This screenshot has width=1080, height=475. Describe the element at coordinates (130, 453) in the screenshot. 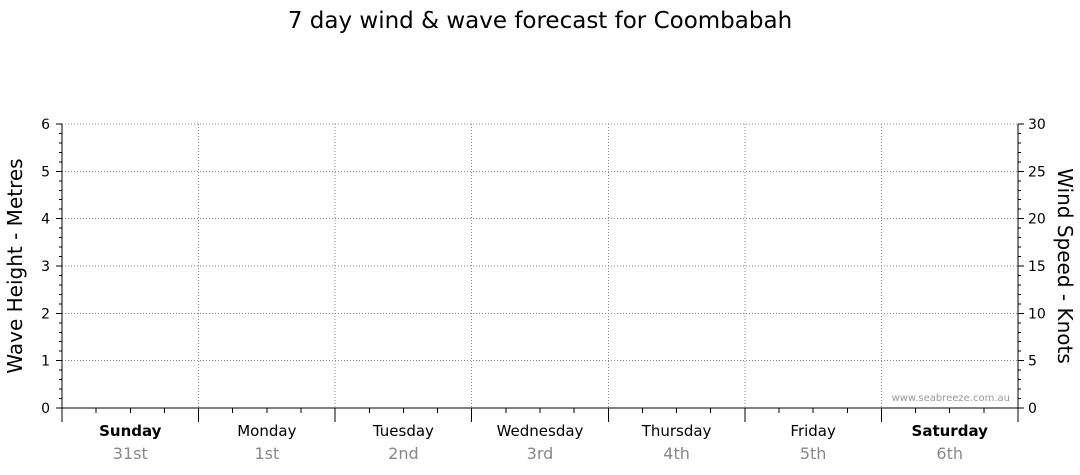

I see `date-label: 31st` at that location.